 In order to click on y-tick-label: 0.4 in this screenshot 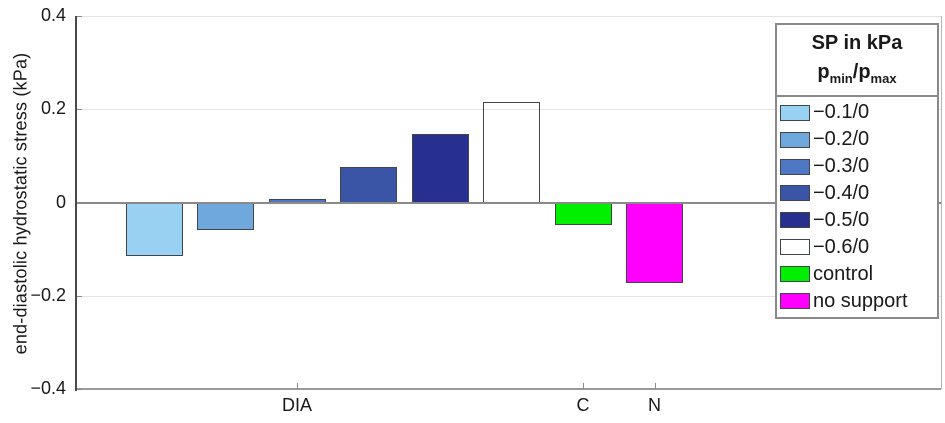, I will do `click(53, 14)`.